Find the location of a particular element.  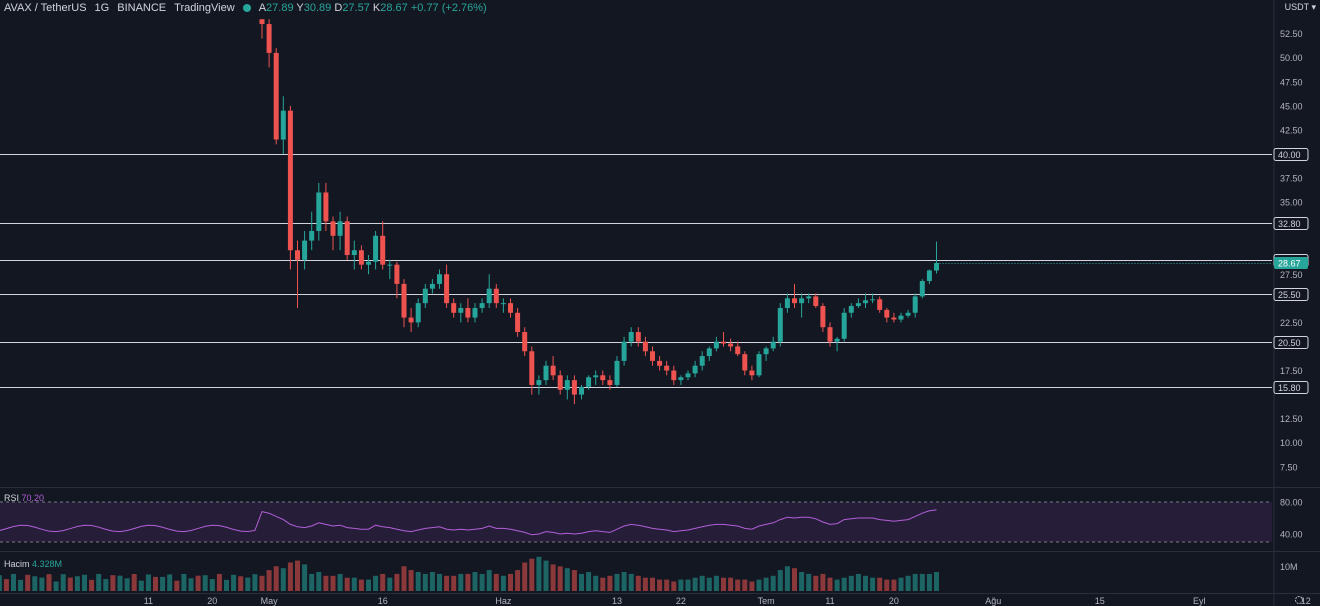

symbol-title: AVAX / TetherUS is located at coordinates (45, 8).